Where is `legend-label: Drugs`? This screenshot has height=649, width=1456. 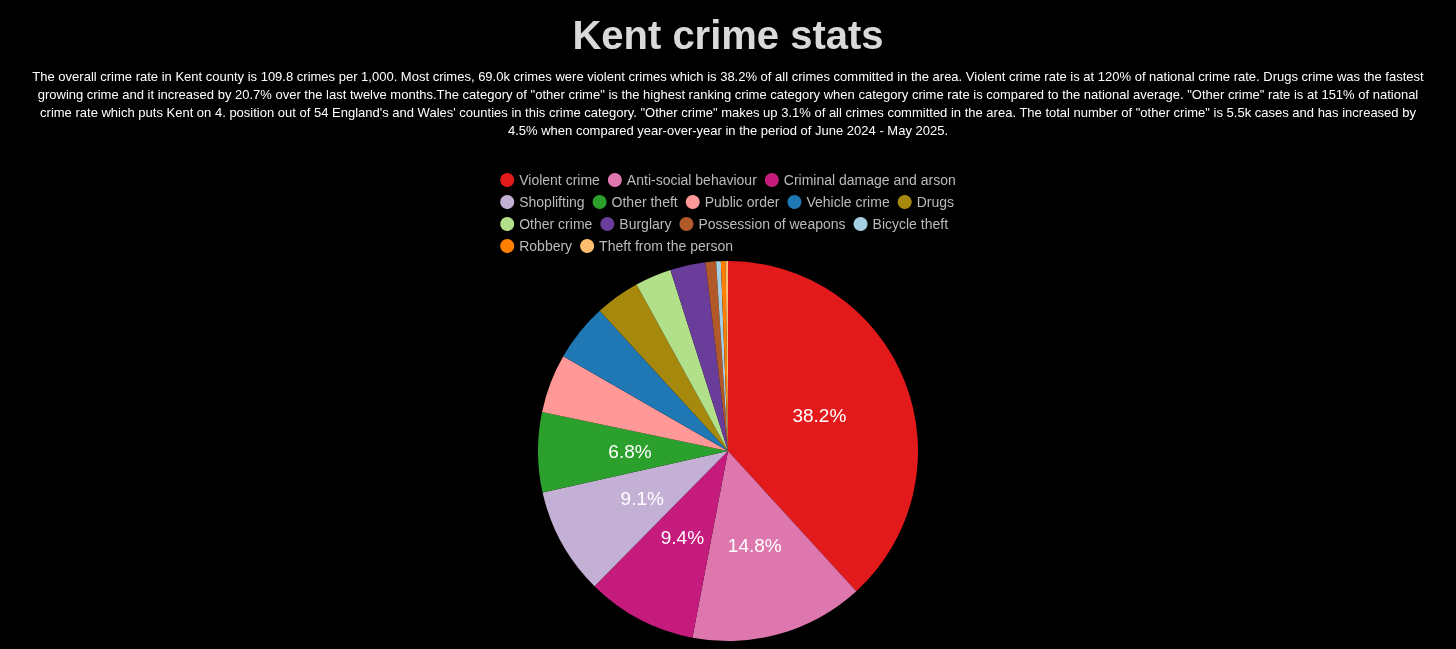
legend-label: Drugs is located at coordinates (935, 202).